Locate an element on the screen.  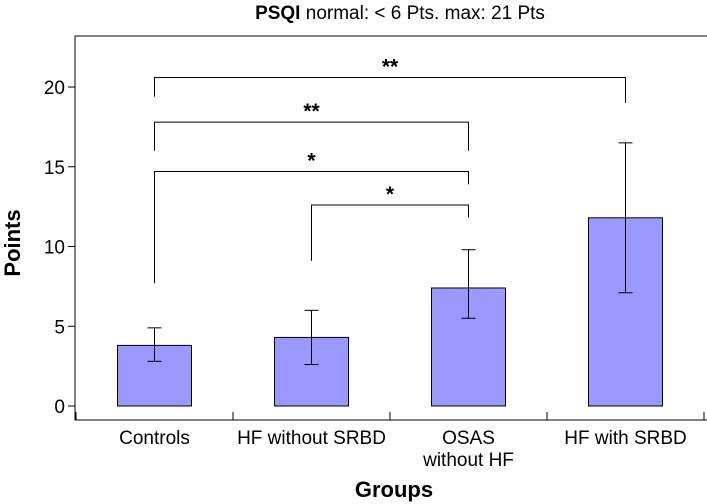
x-category-label: without HF is located at coordinates (468, 460).